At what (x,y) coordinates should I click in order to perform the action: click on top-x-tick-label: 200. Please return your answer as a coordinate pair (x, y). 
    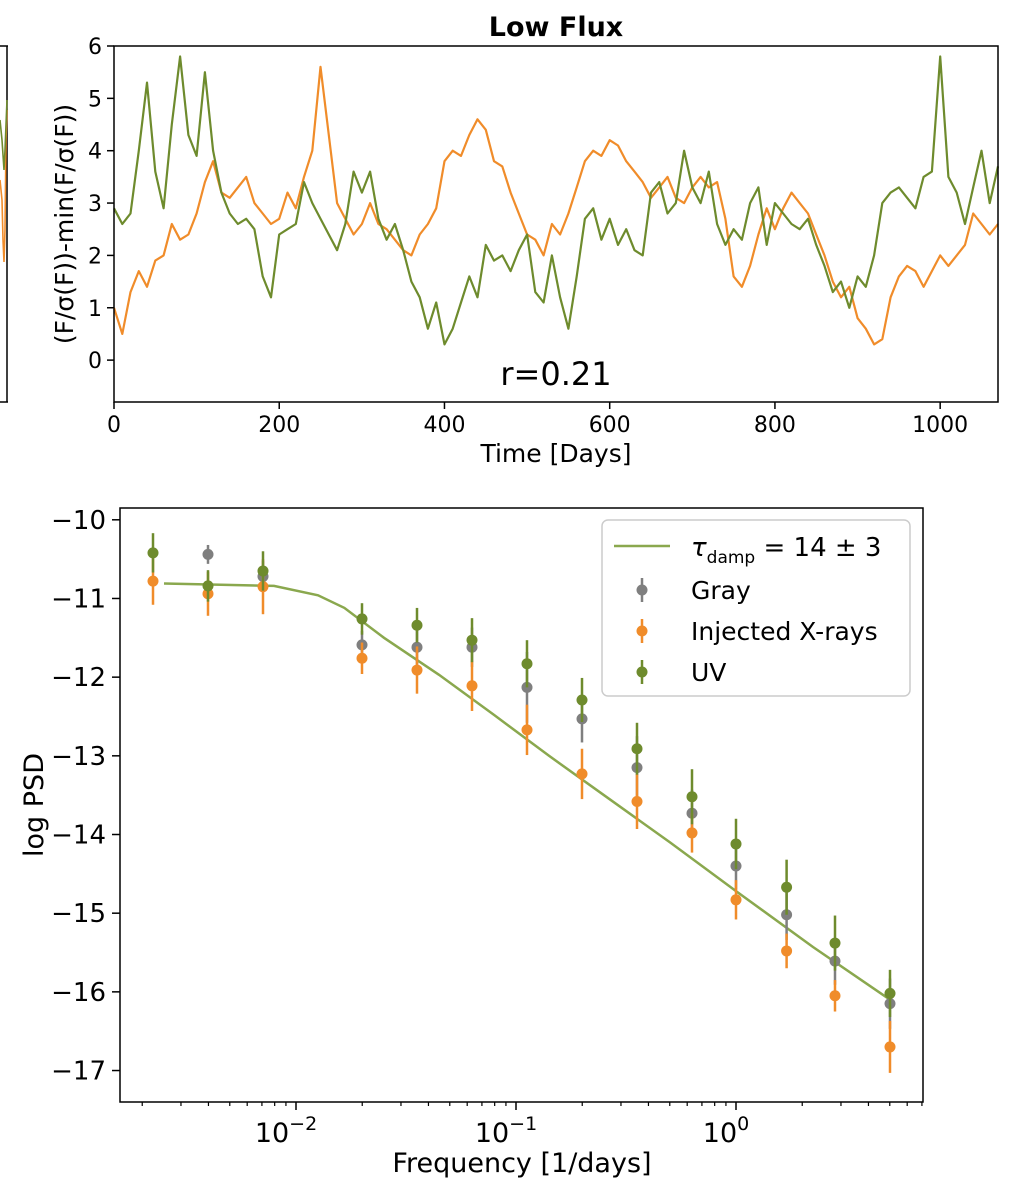
    Looking at the image, I should click on (279, 425).